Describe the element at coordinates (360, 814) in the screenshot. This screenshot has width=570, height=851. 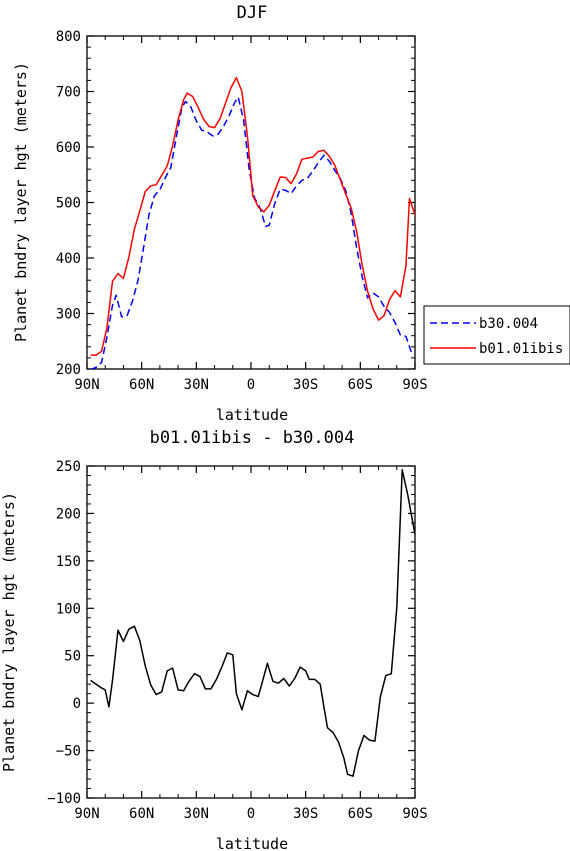
I see `bottom-x-tick-label: 60S` at that location.